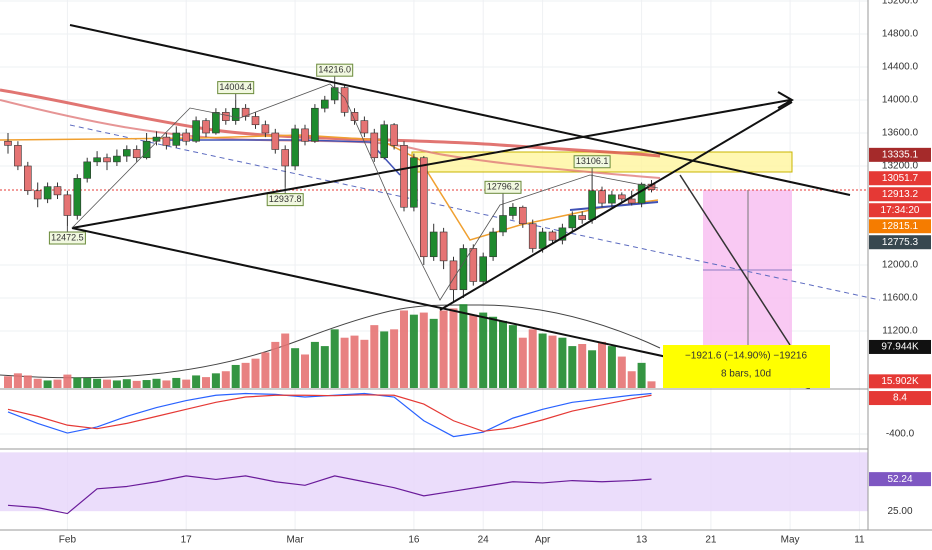 The width and height of the screenshot is (932, 550). What do you see at coordinates (859, 540) in the screenshot?
I see `x-tick-label: 11` at bounding box center [859, 540].